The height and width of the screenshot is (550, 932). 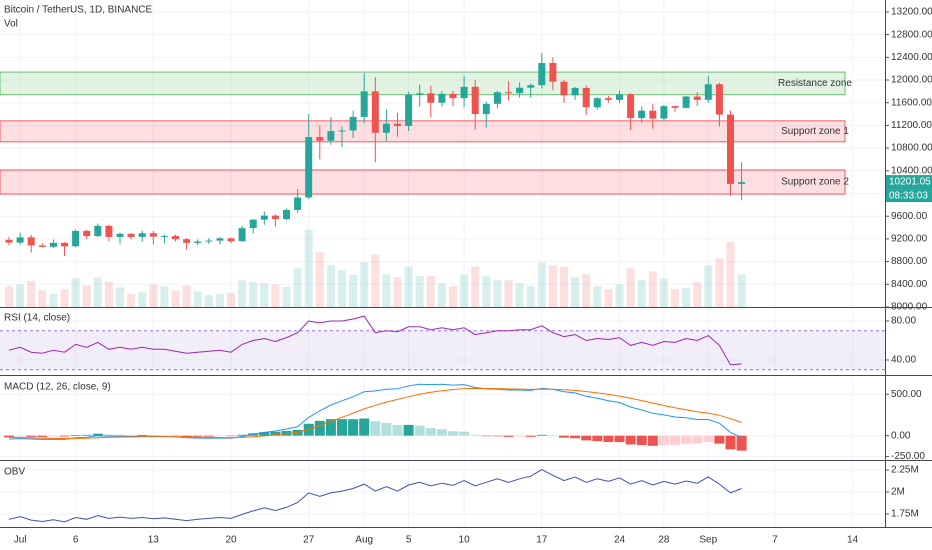 What do you see at coordinates (14, 472) in the screenshot?
I see `pane-title: OBV` at bounding box center [14, 472].